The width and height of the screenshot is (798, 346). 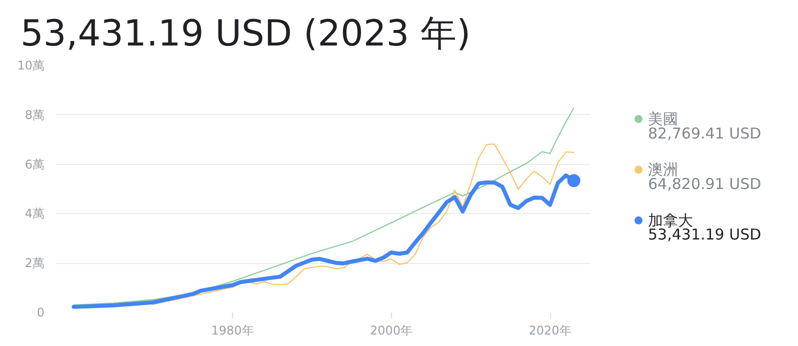 What do you see at coordinates (245, 34) in the screenshot?
I see `chart-title: 53,431.19 USD (2023 年)` at bounding box center [245, 34].